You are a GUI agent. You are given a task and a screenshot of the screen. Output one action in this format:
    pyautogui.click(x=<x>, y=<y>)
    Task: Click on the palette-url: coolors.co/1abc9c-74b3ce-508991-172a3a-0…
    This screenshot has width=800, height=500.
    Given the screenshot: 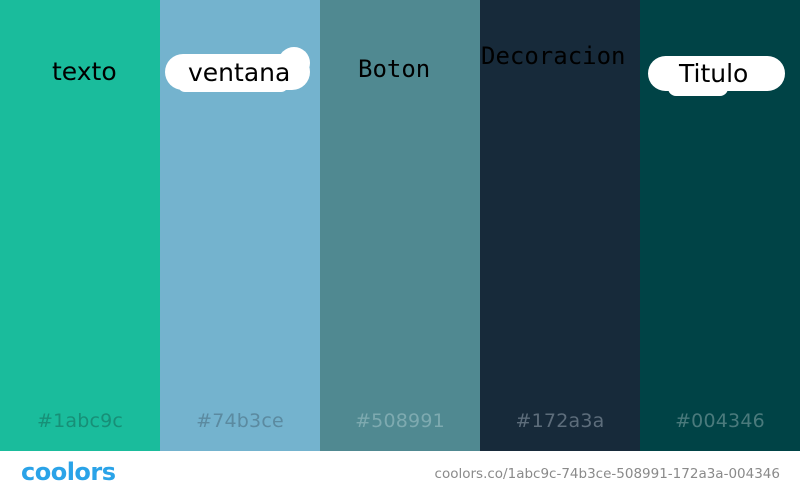 What is the action you would take?
    pyautogui.click(x=607, y=474)
    